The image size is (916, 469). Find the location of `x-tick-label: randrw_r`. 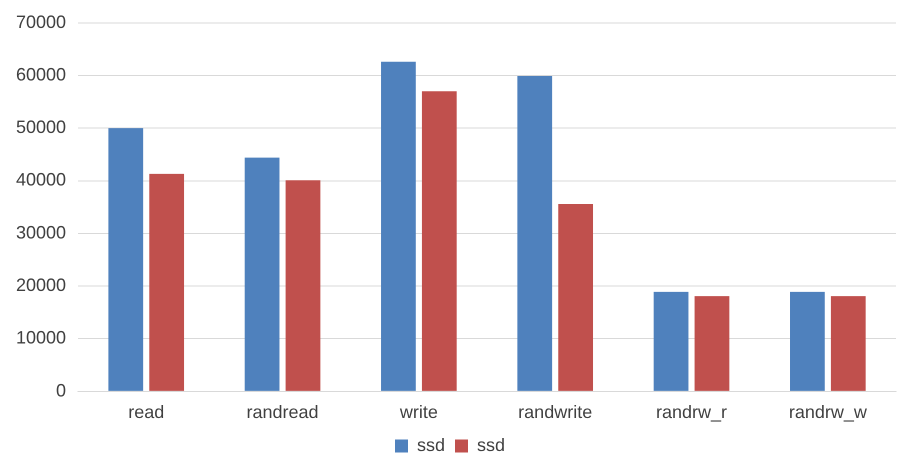

x-tick-label: randrw_r is located at coordinates (692, 412).